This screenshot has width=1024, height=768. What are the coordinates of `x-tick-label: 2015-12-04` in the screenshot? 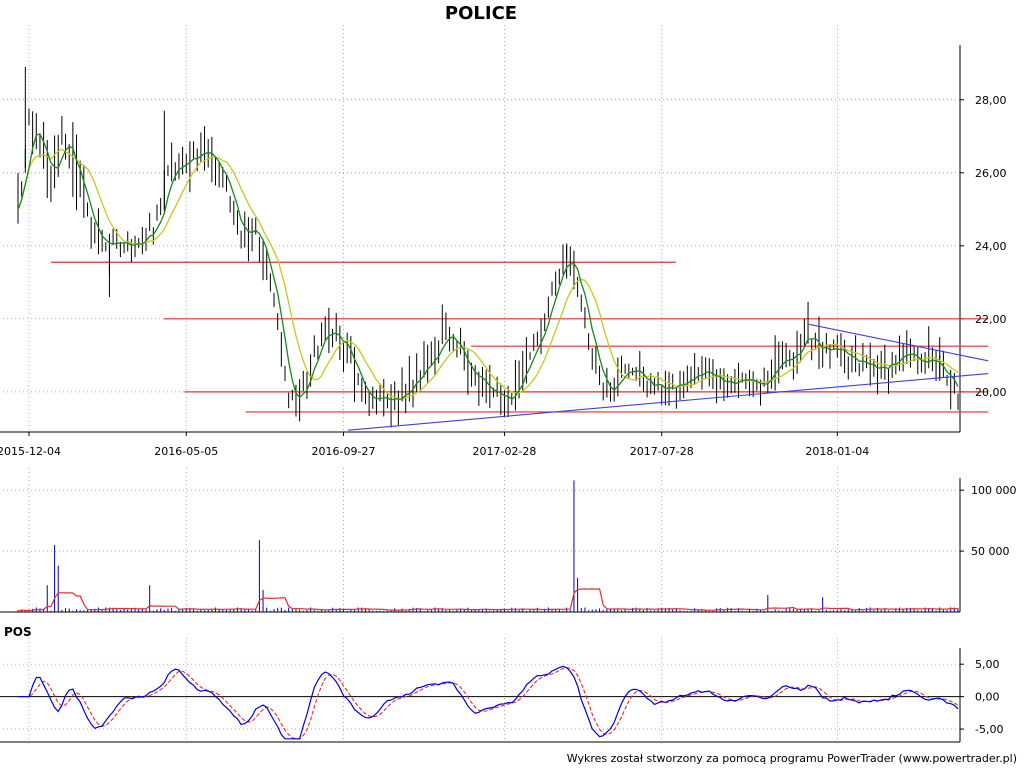 It's located at (30, 451).